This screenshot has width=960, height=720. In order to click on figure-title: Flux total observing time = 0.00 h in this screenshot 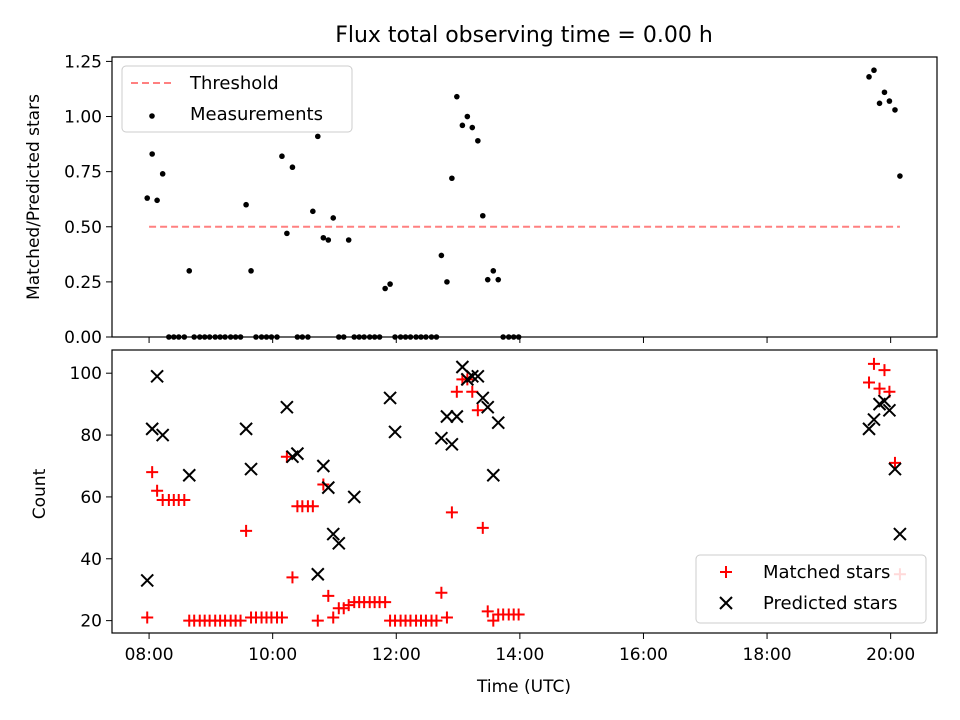, I will do `click(524, 35)`.